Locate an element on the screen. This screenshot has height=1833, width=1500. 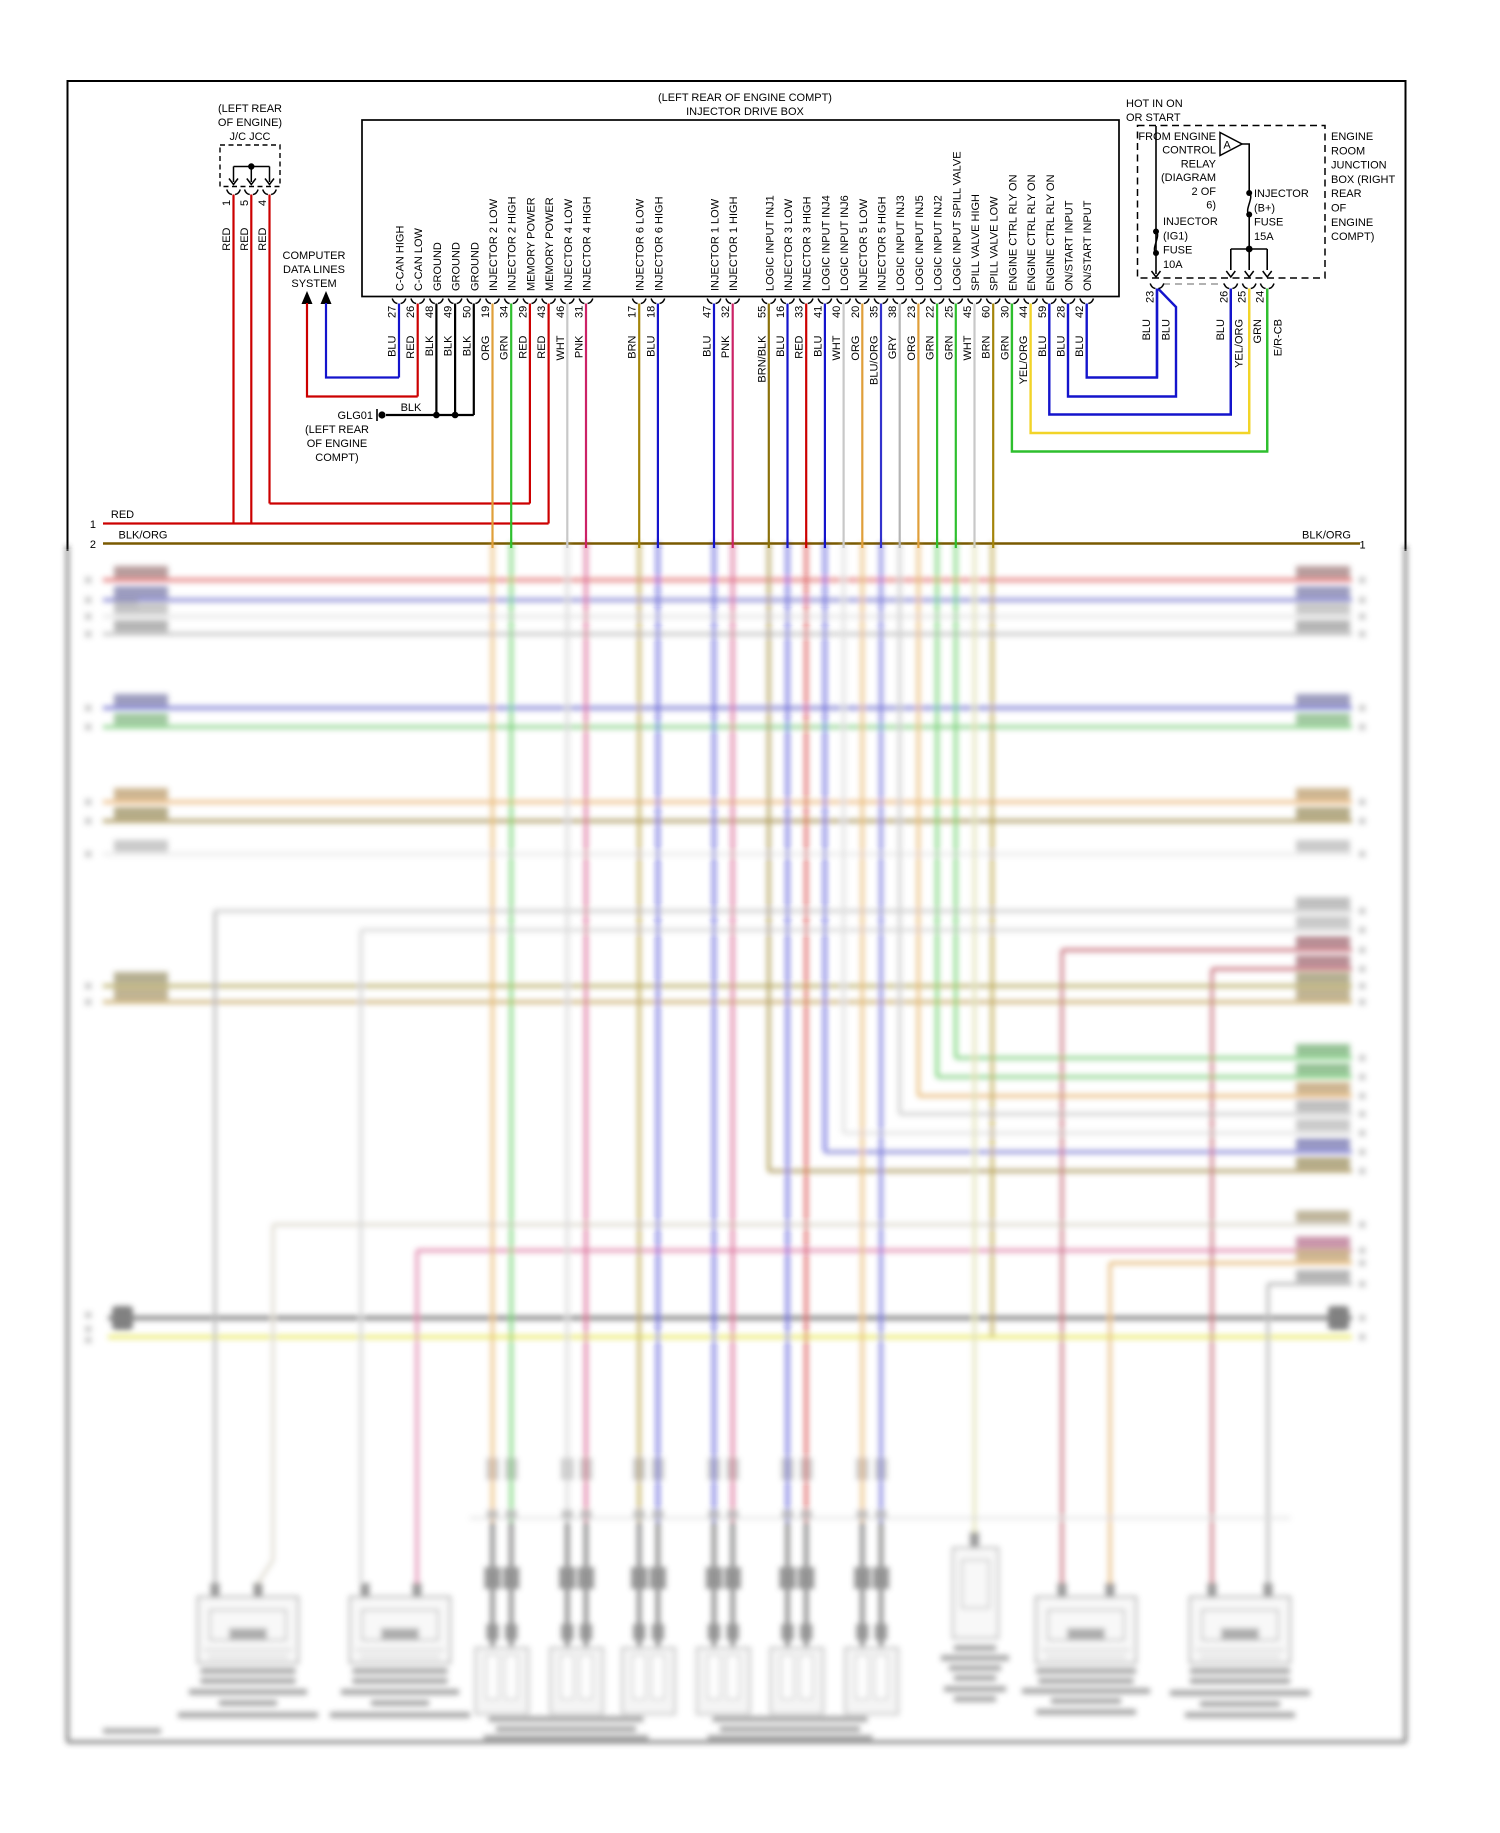
svg-text: LOGIC INPUT INJ3 is located at coordinates (901, 243).